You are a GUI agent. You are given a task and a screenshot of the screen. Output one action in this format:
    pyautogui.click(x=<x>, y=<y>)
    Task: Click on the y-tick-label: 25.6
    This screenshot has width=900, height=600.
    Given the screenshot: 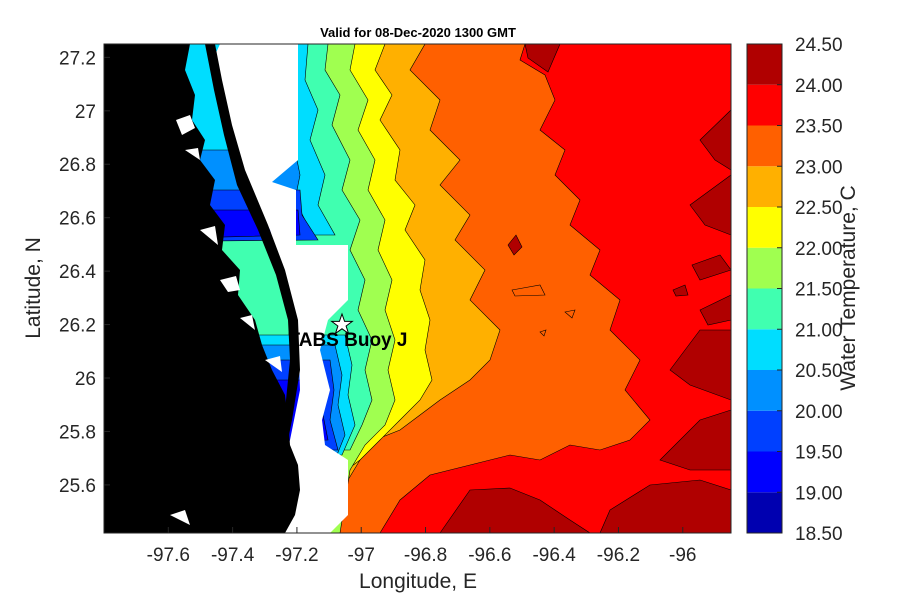 What is the action you would take?
    pyautogui.click(x=77, y=486)
    